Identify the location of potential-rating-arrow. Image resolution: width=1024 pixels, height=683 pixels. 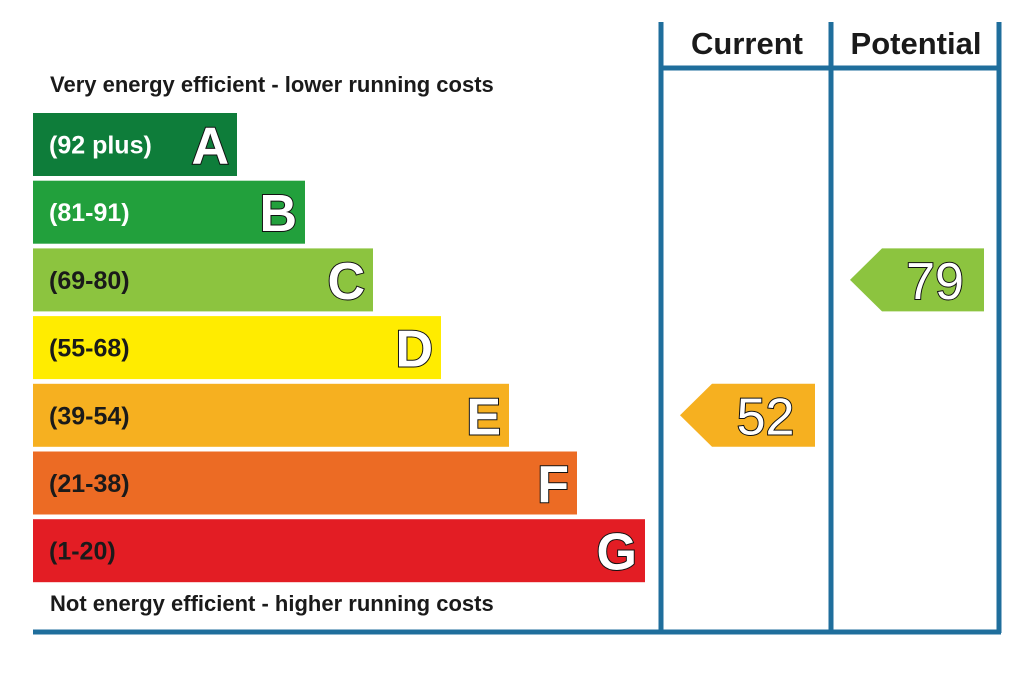
(917, 280).